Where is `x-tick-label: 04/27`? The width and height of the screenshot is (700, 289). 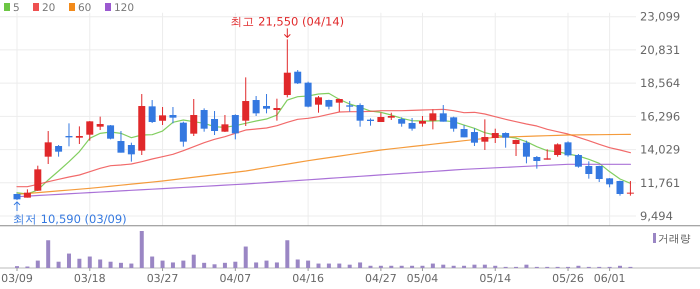 x-tick-label: 04/27 is located at coordinates (381, 278).